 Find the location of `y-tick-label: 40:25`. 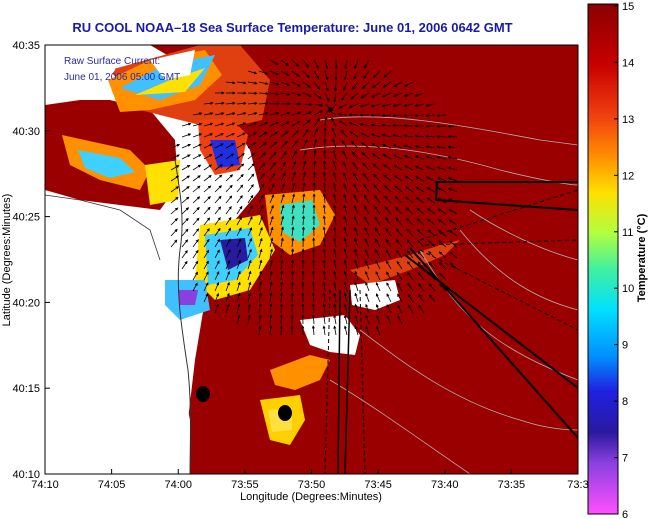

y-tick-label: 40:25 is located at coordinates (26, 218).